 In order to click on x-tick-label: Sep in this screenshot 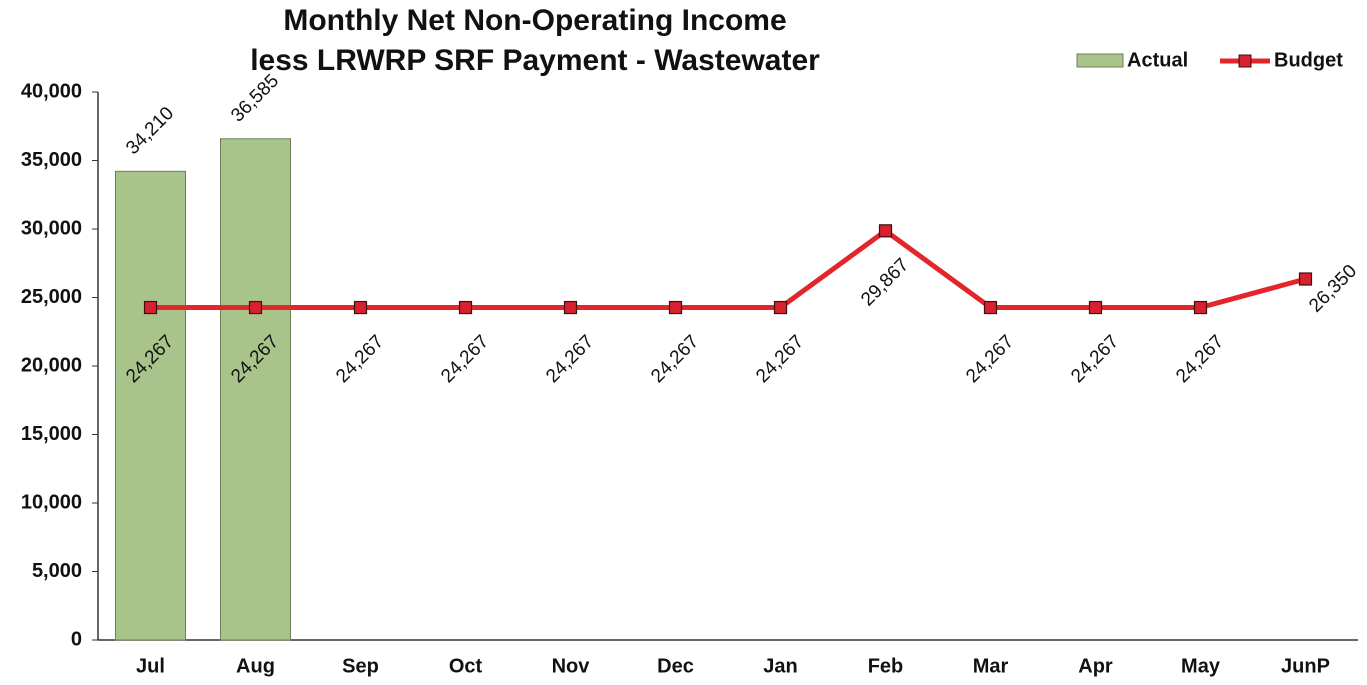, I will do `click(360, 666)`.